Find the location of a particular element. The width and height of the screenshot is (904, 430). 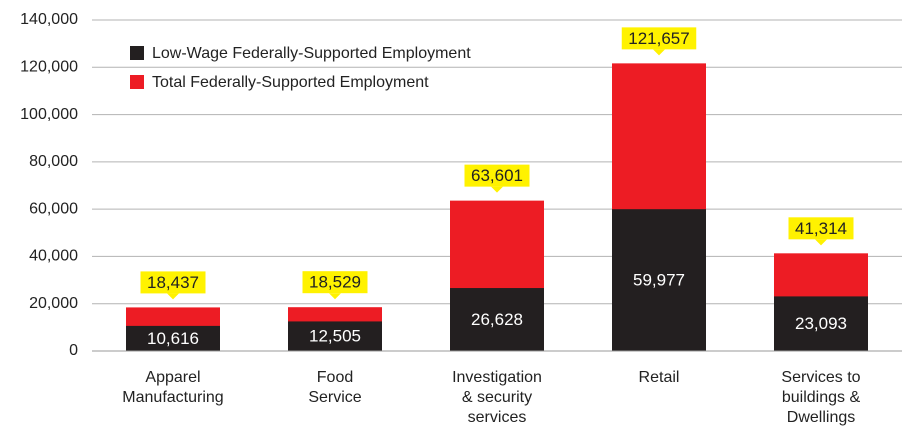

y-tick-label: 40,000 is located at coordinates (53, 256).